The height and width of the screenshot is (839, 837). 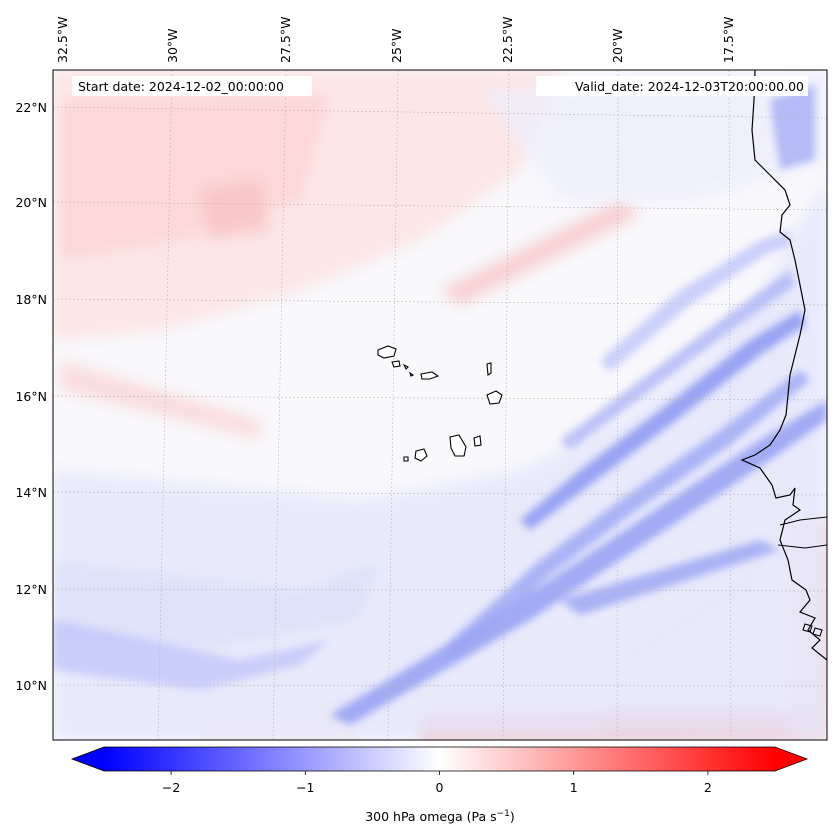 What do you see at coordinates (430, 816) in the screenshot?
I see `colorbar-label-main: 300 hPa omega (Pa s` at bounding box center [430, 816].